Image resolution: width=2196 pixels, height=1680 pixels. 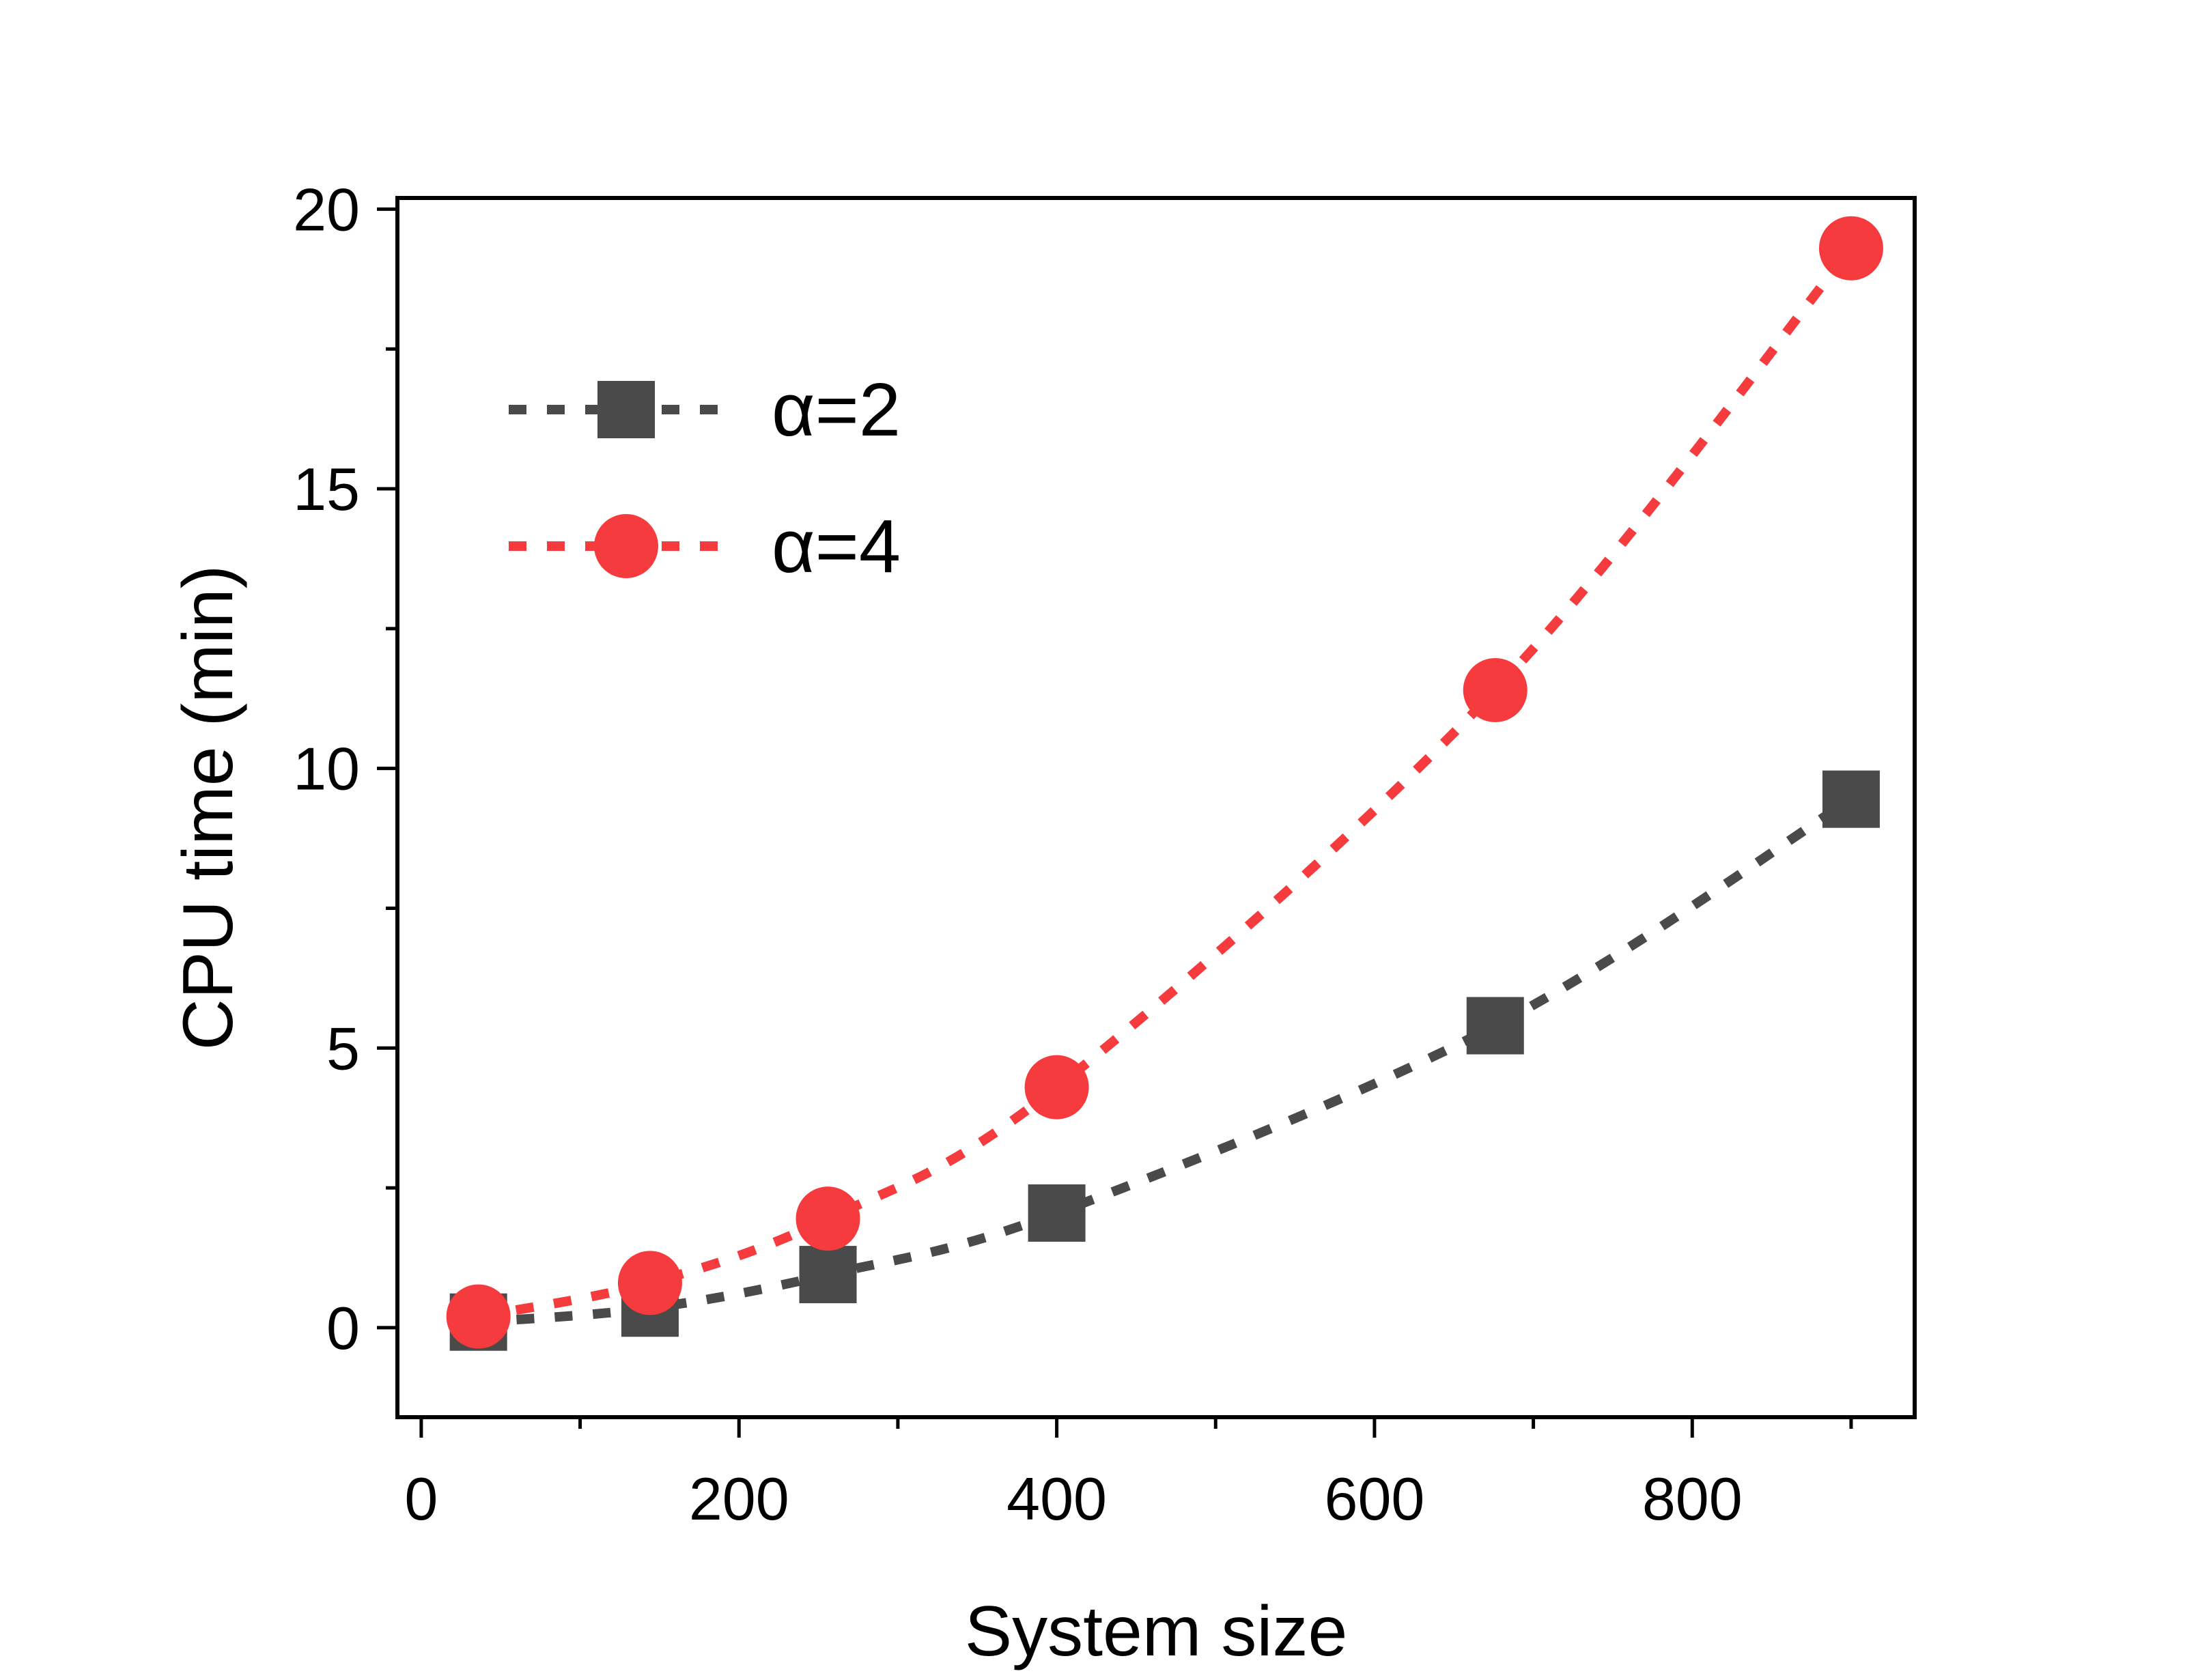 I want to click on x-tick-label: 200, so click(x=739, y=1499).